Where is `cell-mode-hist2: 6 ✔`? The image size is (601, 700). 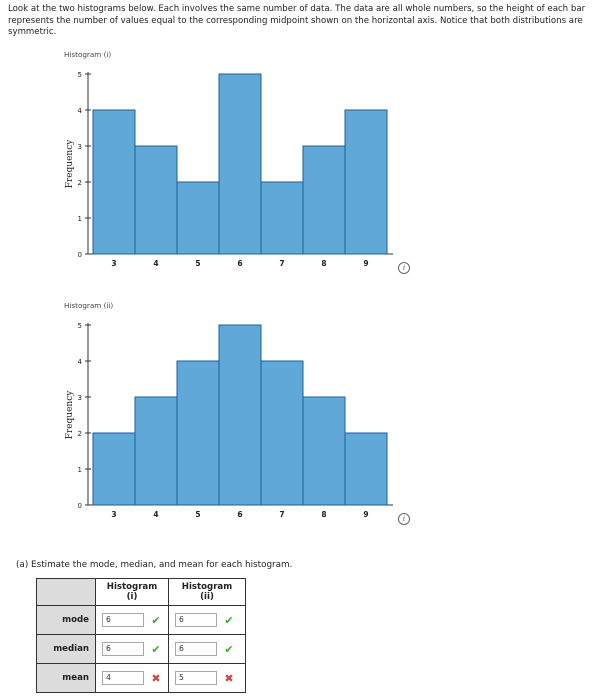
cell-mode-hist2: 6 ✔ is located at coordinates (207, 620).